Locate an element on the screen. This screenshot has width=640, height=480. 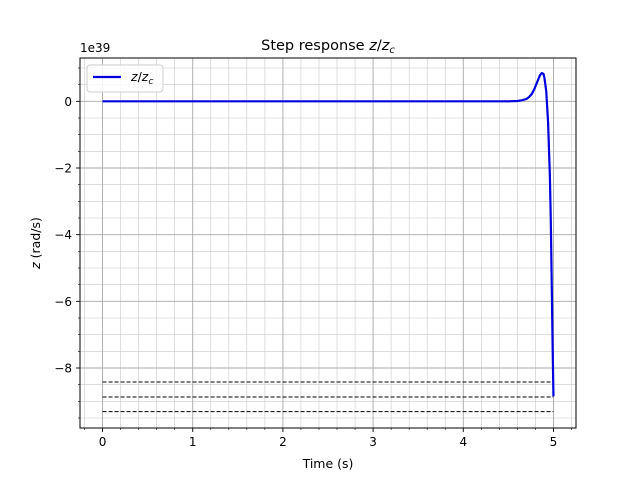
y-tick-label: −8 is located at coordinates (63, 369).